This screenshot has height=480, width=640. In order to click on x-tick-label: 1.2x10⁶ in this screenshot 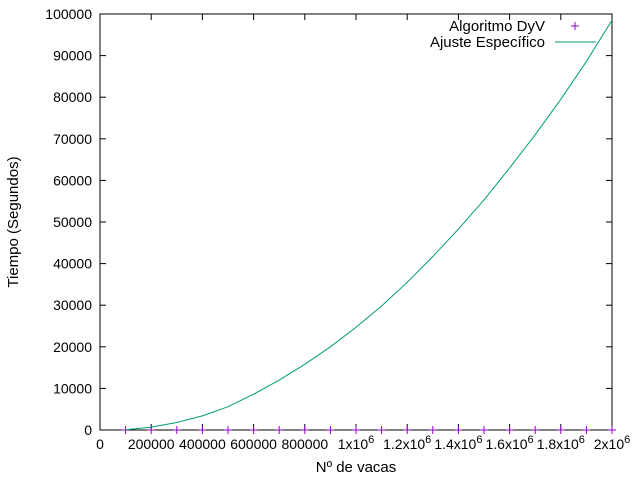, I will do `click(407, 443)`.